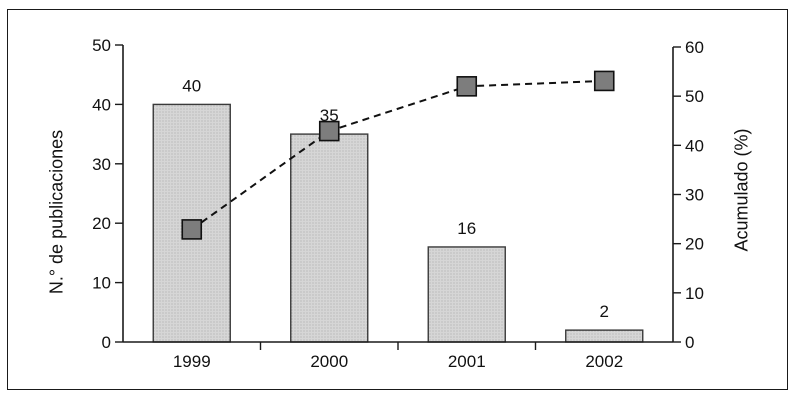  What do you see at coordinates (106, 342) in the screenshot?
I see `left-axis-ticklabel-0: 0` at bounding box center [106, 342].